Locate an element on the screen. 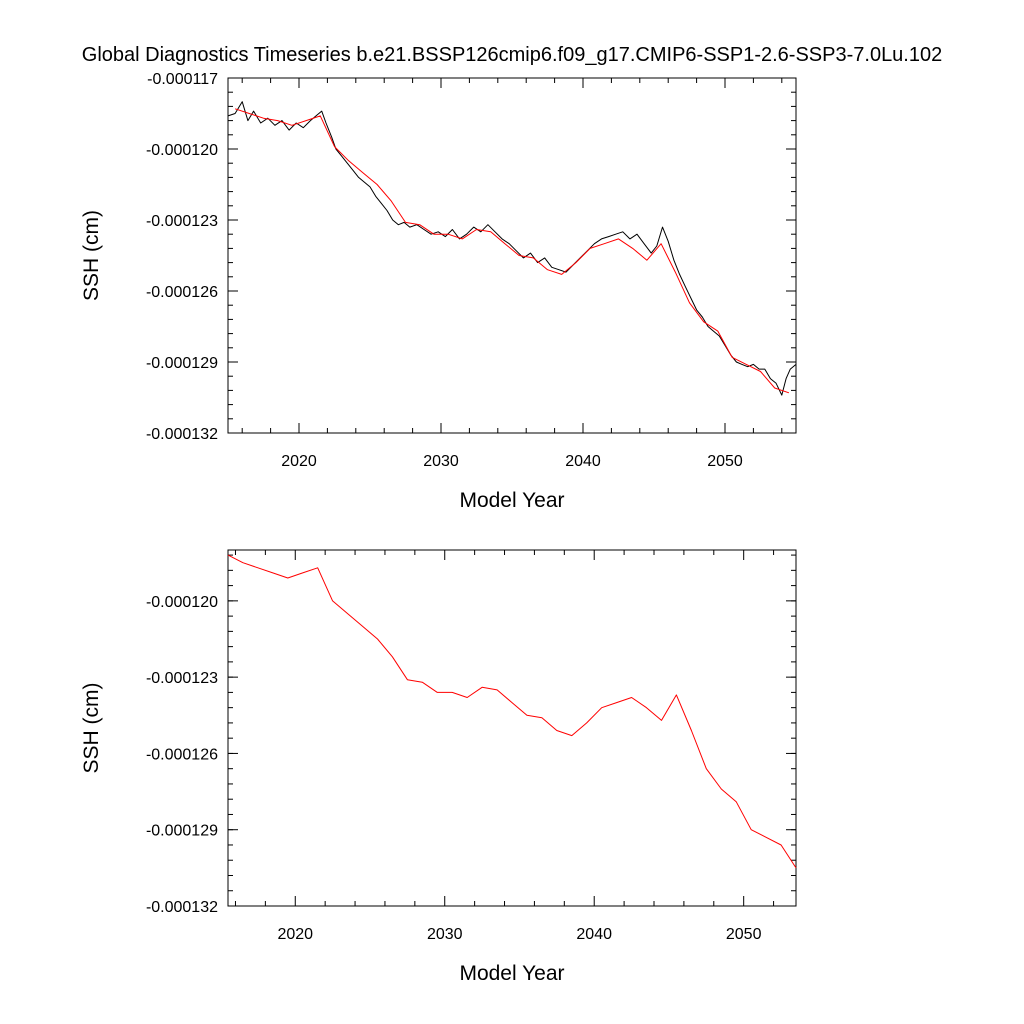 This screenshot has height=1024, width=1024. y-tick-label: -0.000117 is located at coordinates (182, 79).